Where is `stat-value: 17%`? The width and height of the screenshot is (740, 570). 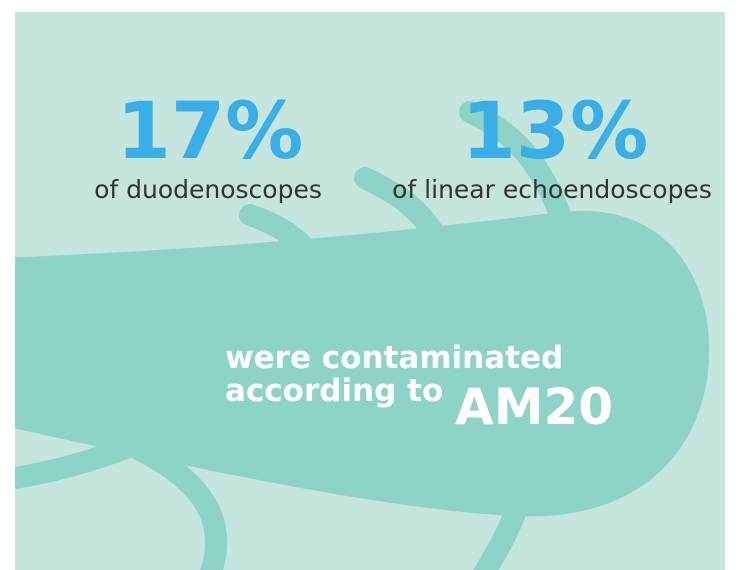 stat-value: 17% is located at coordinates (210, 132).